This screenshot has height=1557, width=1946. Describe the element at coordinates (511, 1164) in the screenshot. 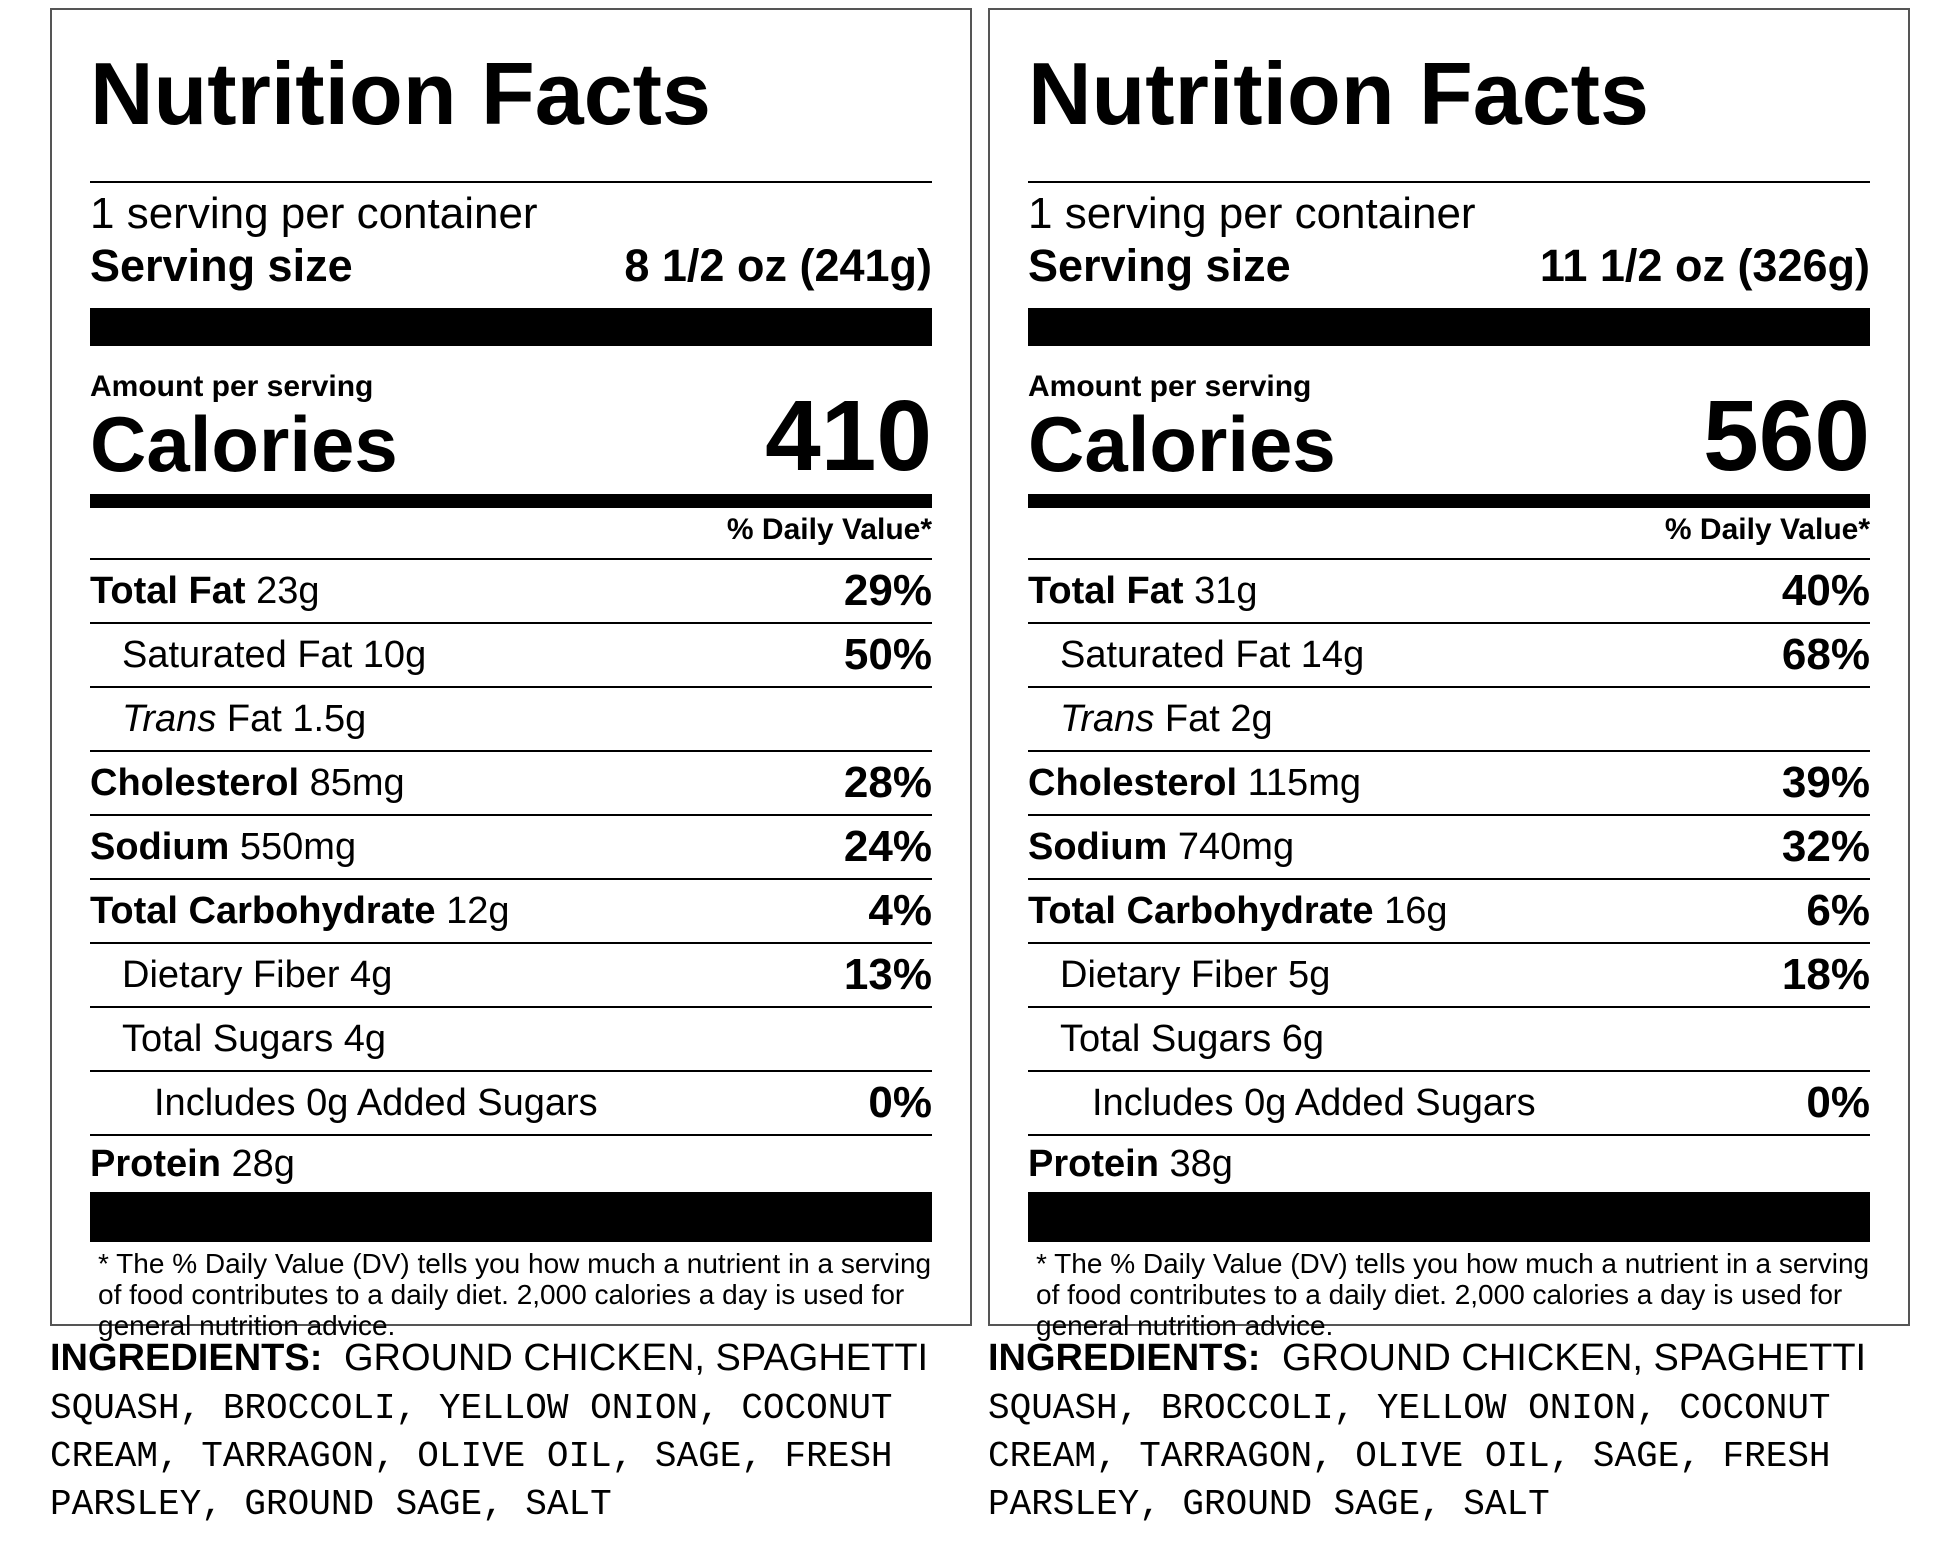

I see `nutrient-row-protein: Protein 28g` at that location.